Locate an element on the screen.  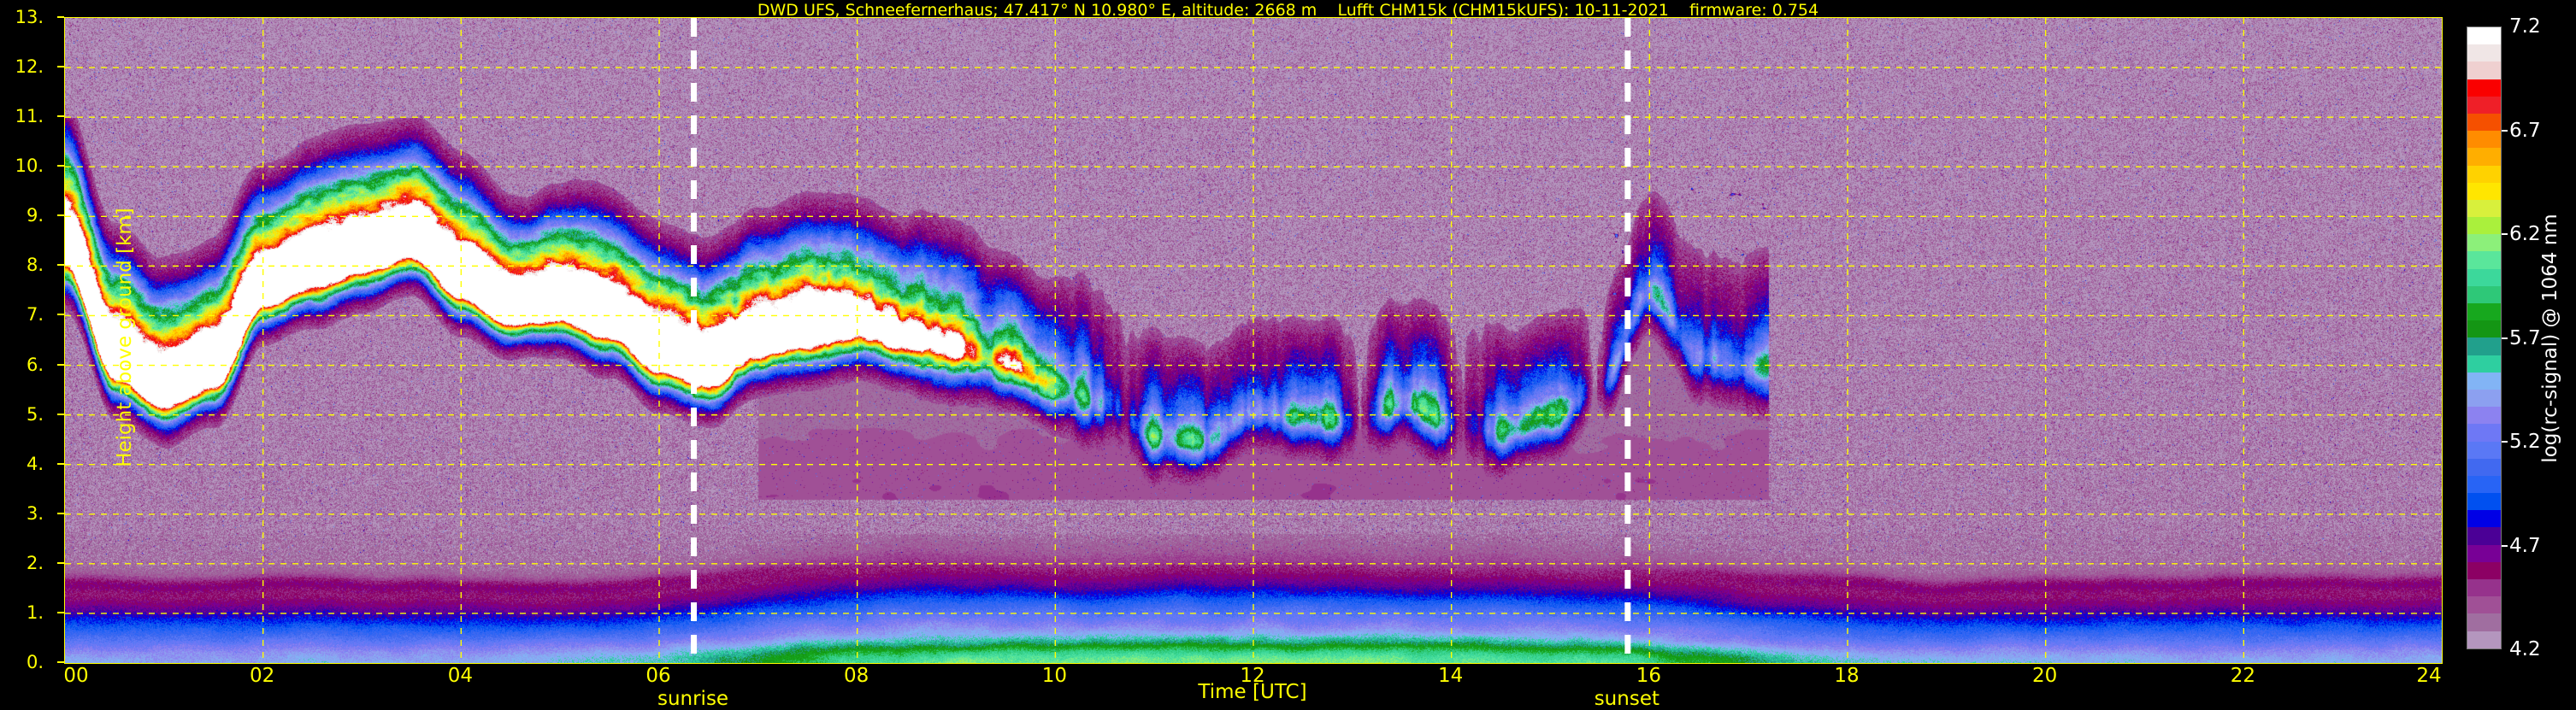
colorbar-tick-label: 4.7 is located at coordinates (2525, 545).